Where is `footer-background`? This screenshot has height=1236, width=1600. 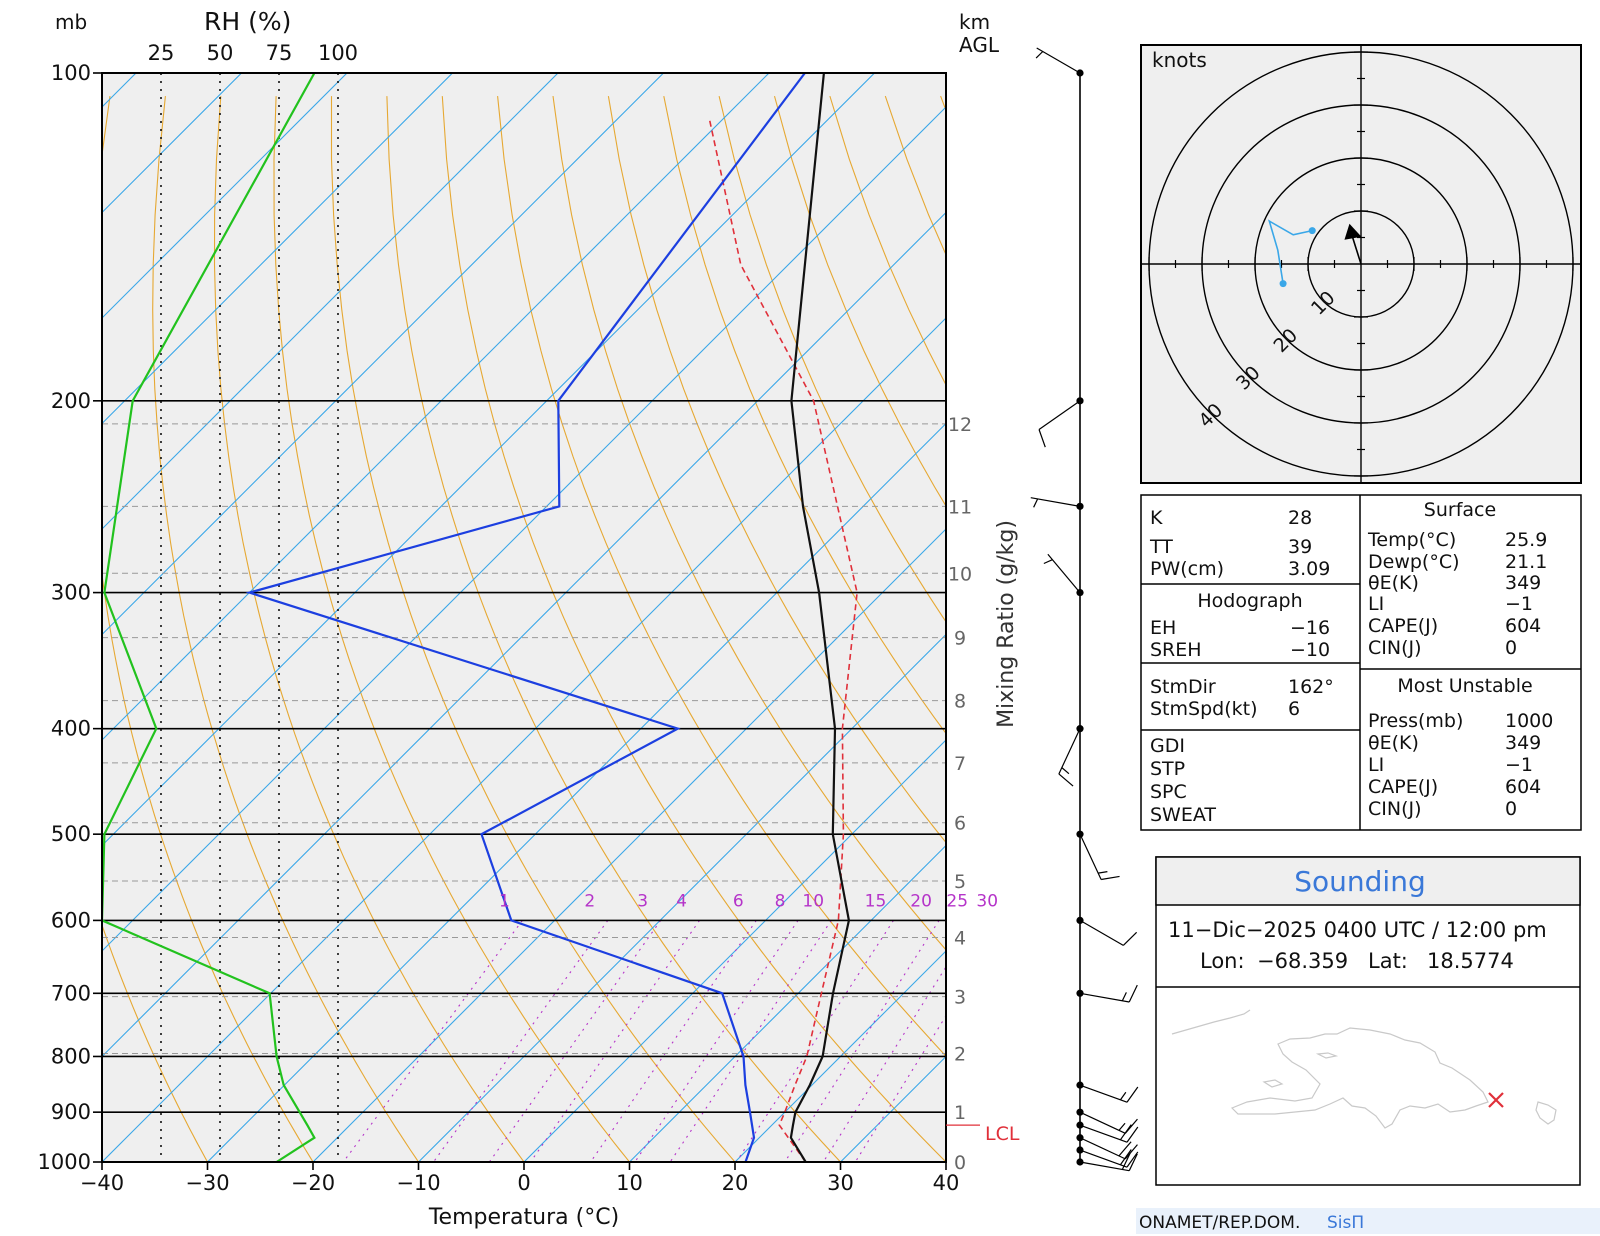 footer-background is located at coordinates (1368, 1221).